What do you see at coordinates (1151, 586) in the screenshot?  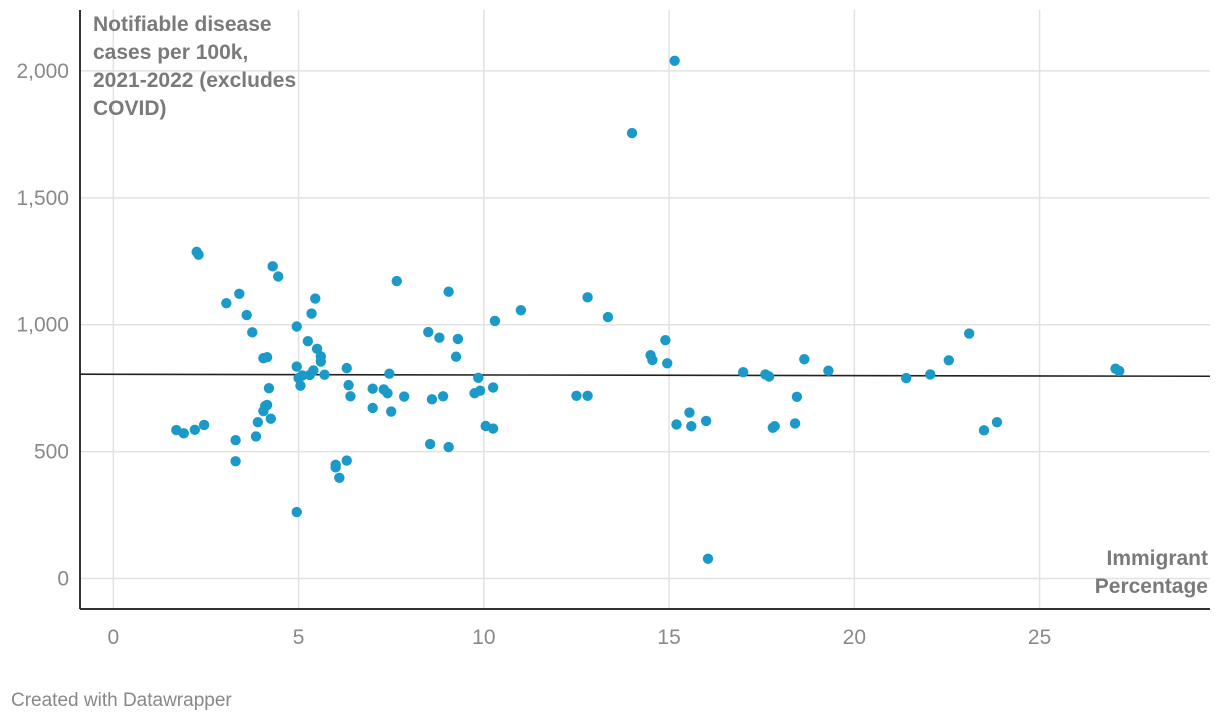 I see `x-axis-title-line: Percentage` at bounding box center [1151, 586].